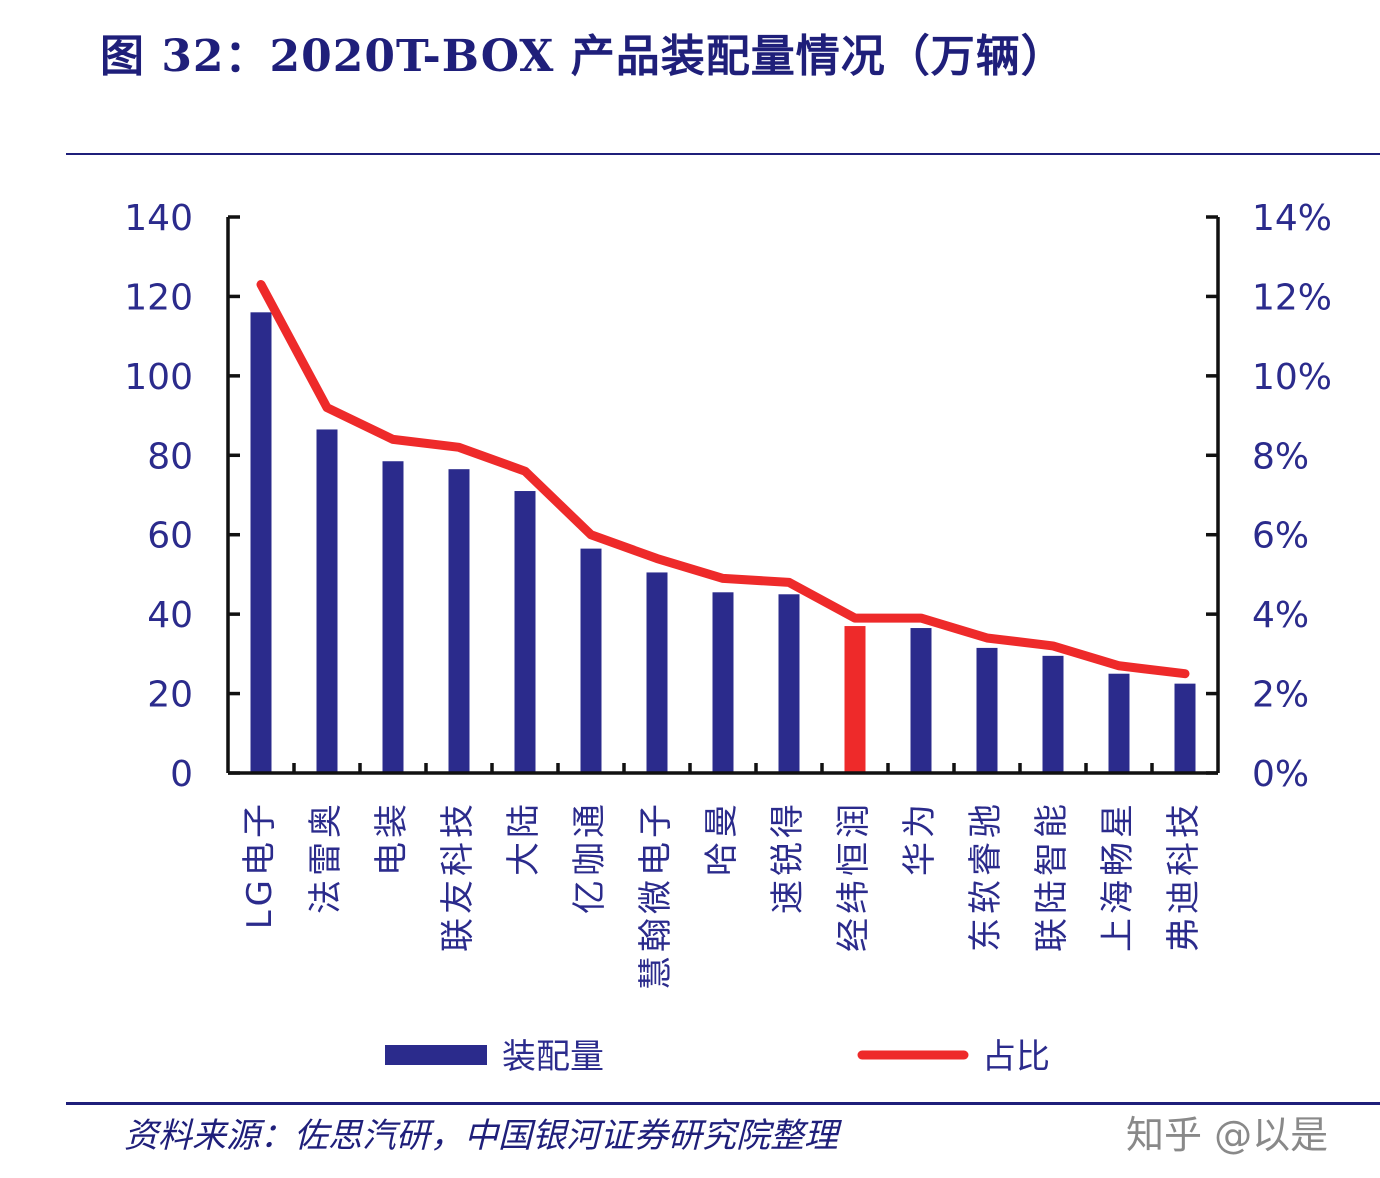 This screenshot has height=1178, width=1380. I want to click on right-tick-label: 2%, so click(1280, 695).